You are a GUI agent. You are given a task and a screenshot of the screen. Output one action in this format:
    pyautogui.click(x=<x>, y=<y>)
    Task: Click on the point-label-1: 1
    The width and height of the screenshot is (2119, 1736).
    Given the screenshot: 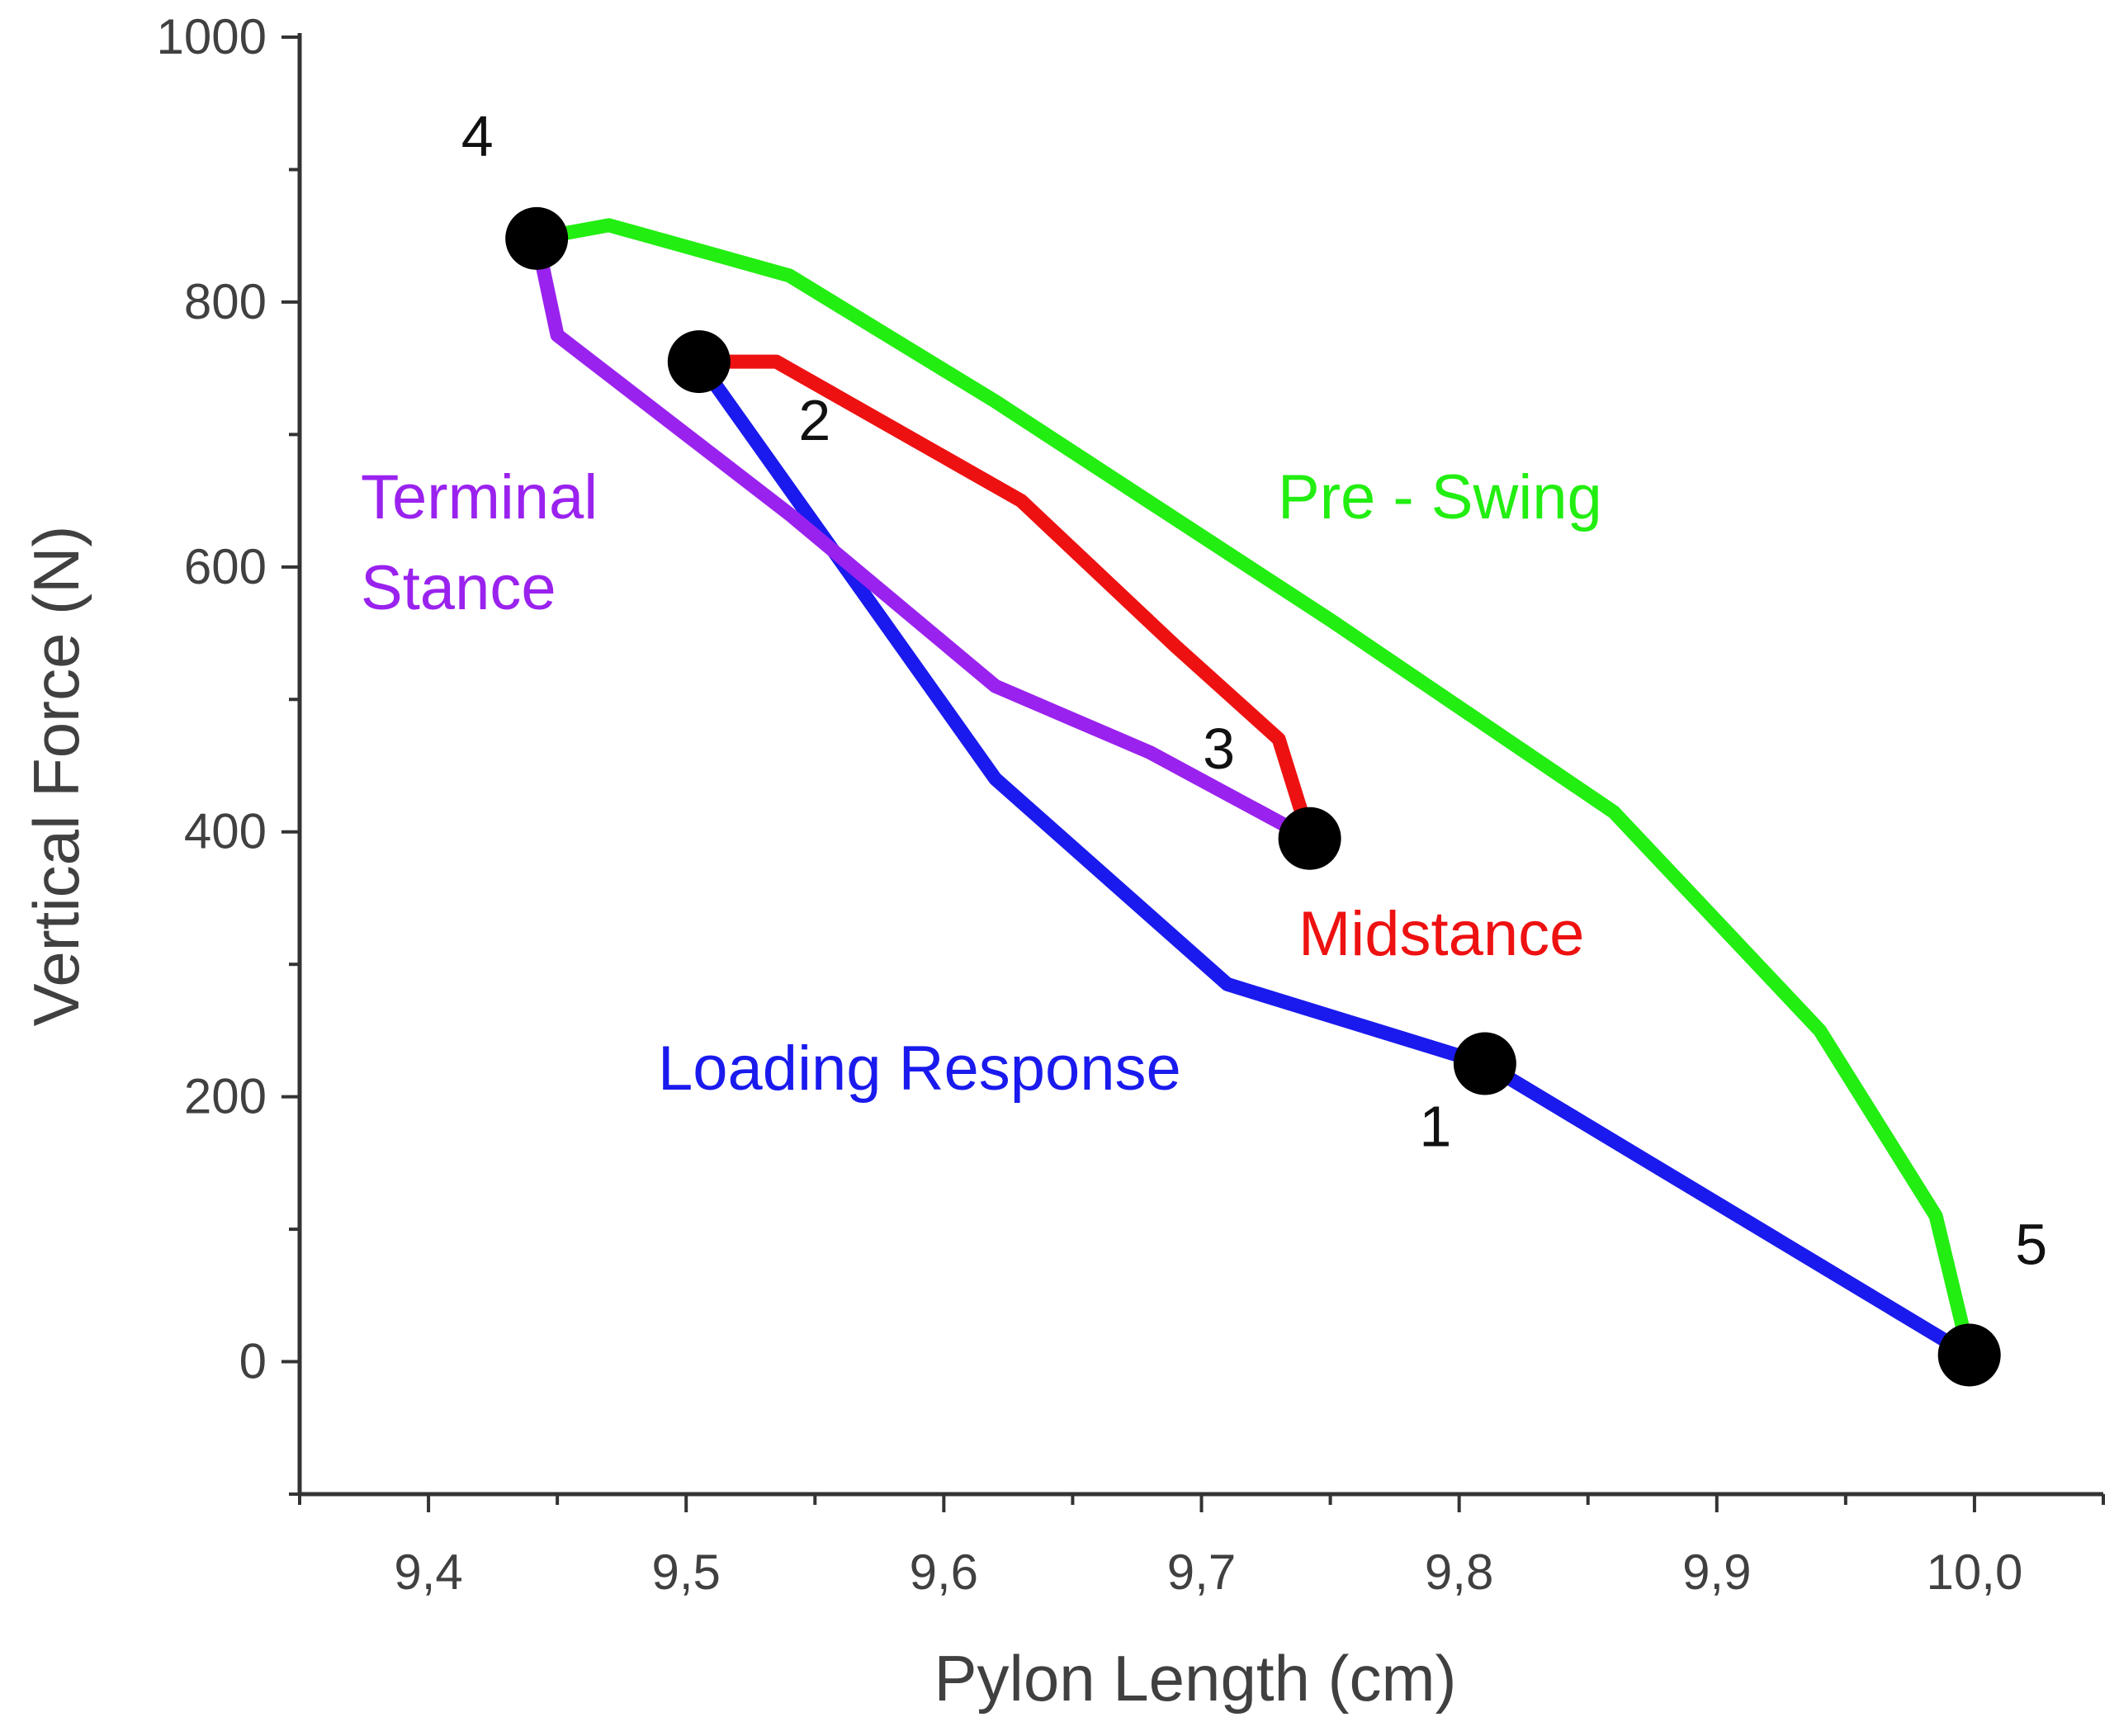 What is the action you would take?
    pyautogui.click(x=1435, y=1127)
    